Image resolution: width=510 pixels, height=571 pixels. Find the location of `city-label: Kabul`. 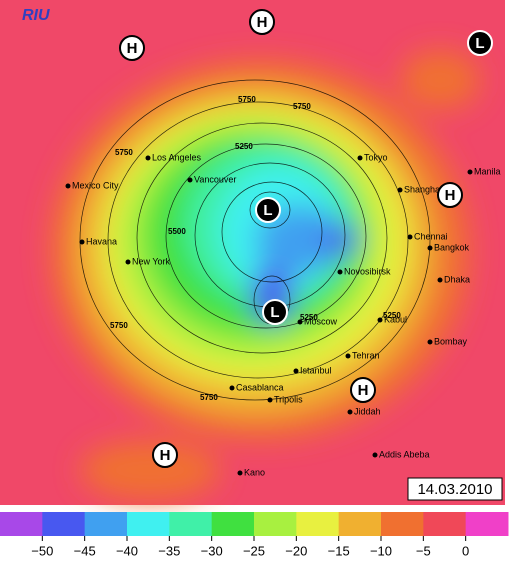

city-label: Kabul is located at coordinates (395, 319).